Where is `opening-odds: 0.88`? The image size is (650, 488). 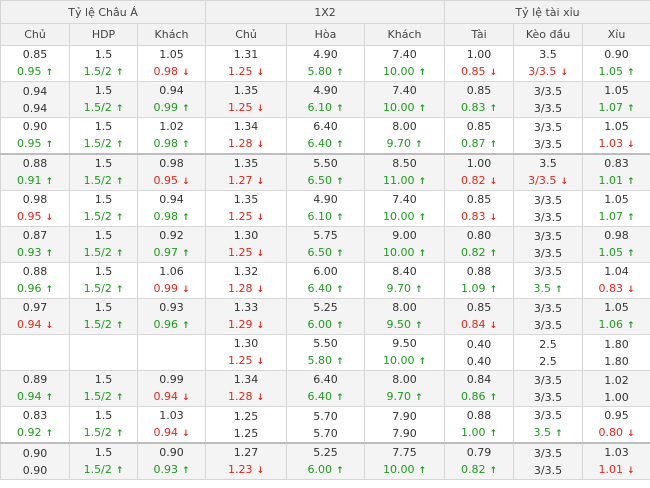
opening-odds: 0.88 is located at coordinates (479, 415).